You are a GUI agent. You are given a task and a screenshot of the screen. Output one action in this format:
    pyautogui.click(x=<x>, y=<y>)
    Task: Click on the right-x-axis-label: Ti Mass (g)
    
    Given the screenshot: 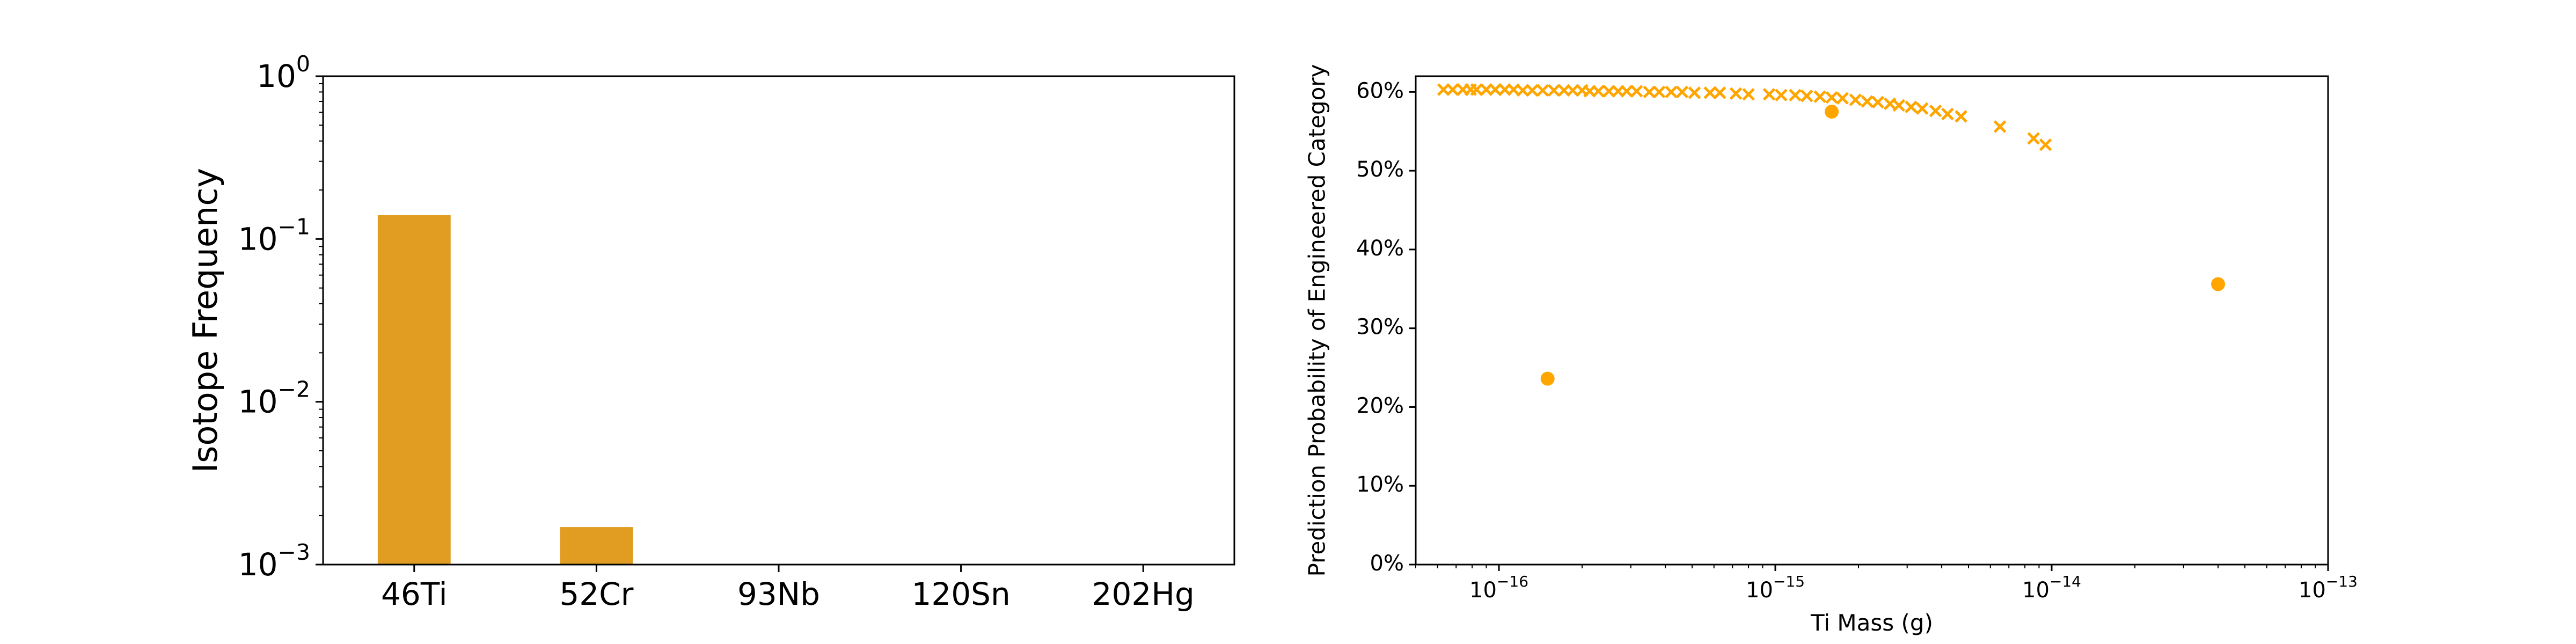 What is the action you would take?
    pyautogui.click(x=1871, y=623)
    